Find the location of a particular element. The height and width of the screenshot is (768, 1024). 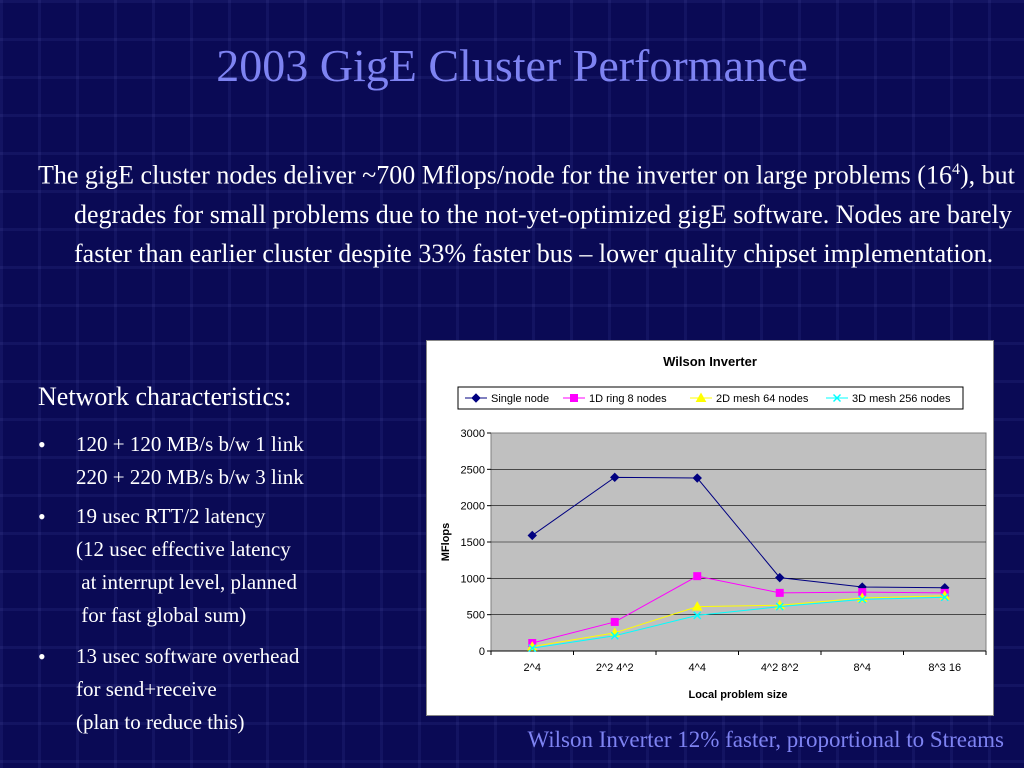

x-tick-label: 4^2 8^2 is located at coordinates (780, 668).